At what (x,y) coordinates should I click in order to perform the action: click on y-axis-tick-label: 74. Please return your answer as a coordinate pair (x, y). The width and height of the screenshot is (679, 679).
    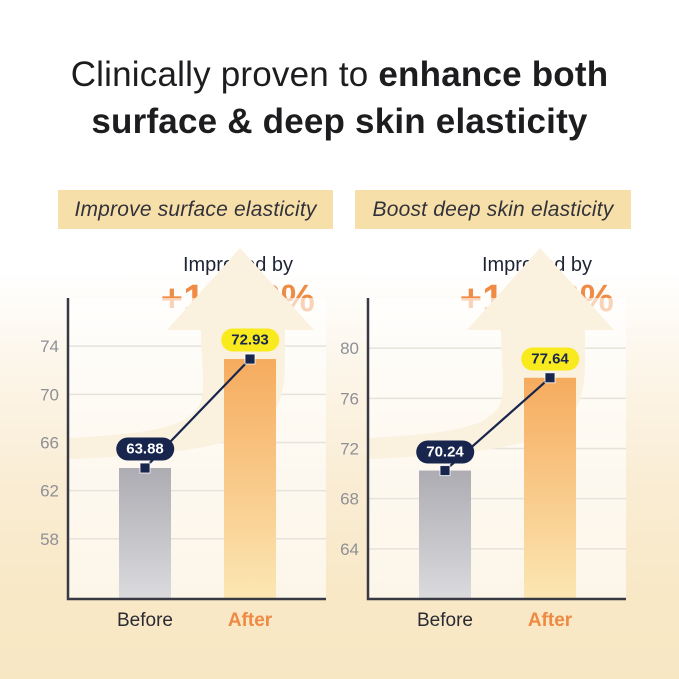
    Looking at the image, I should click on (49, 346).